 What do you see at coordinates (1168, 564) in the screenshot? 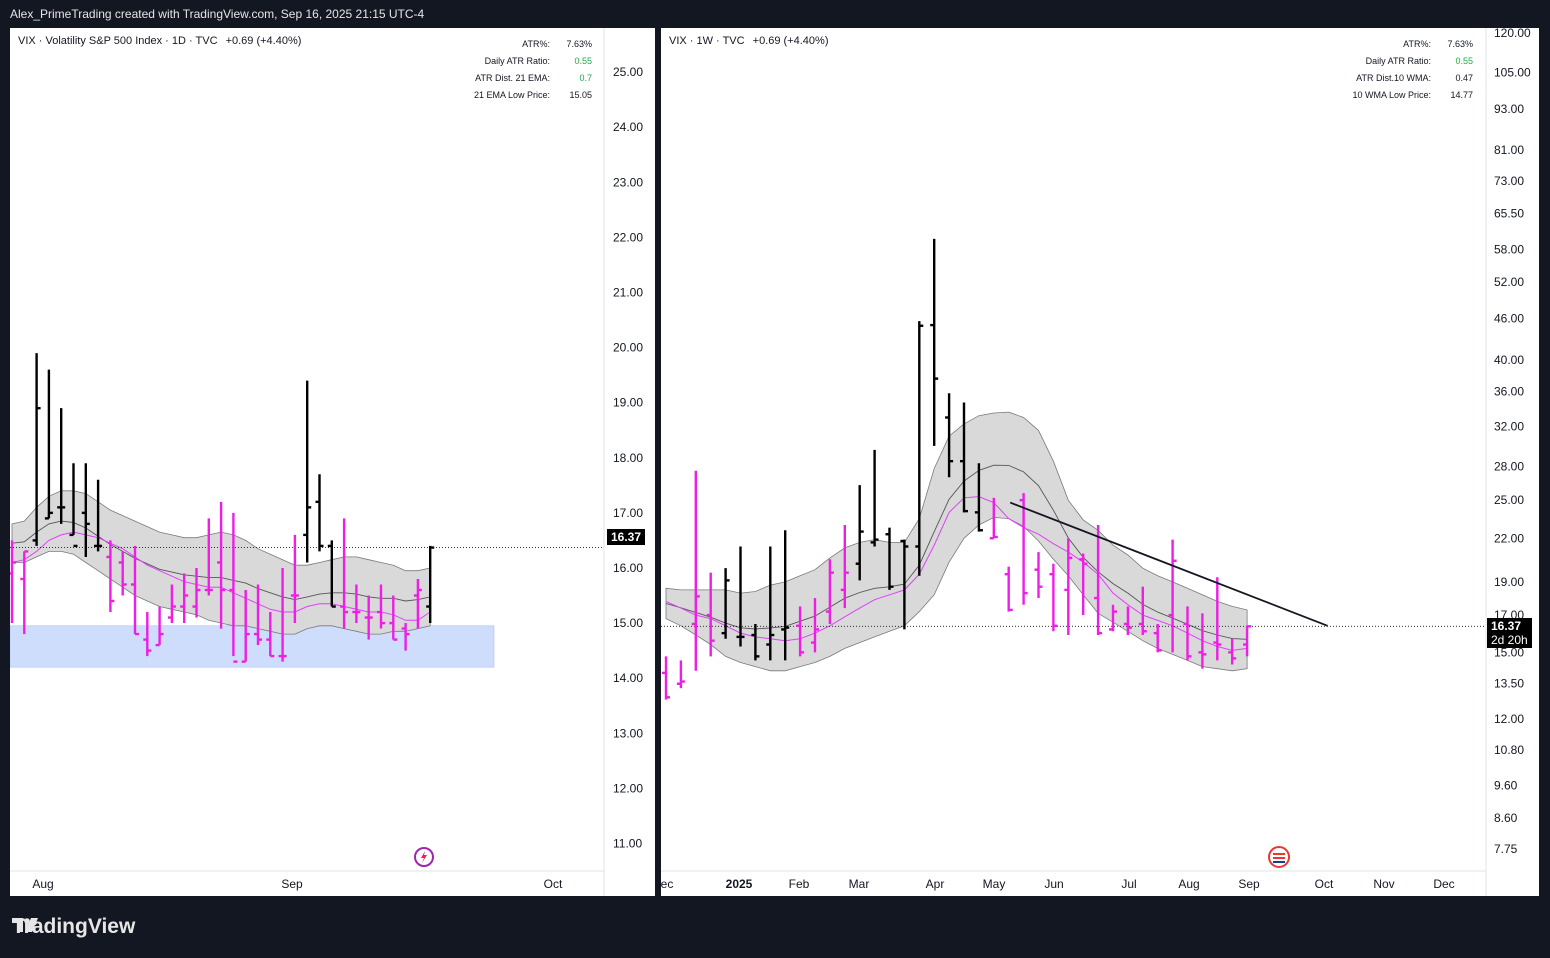
I see `trend-line` at bounding box center [1168, 564].